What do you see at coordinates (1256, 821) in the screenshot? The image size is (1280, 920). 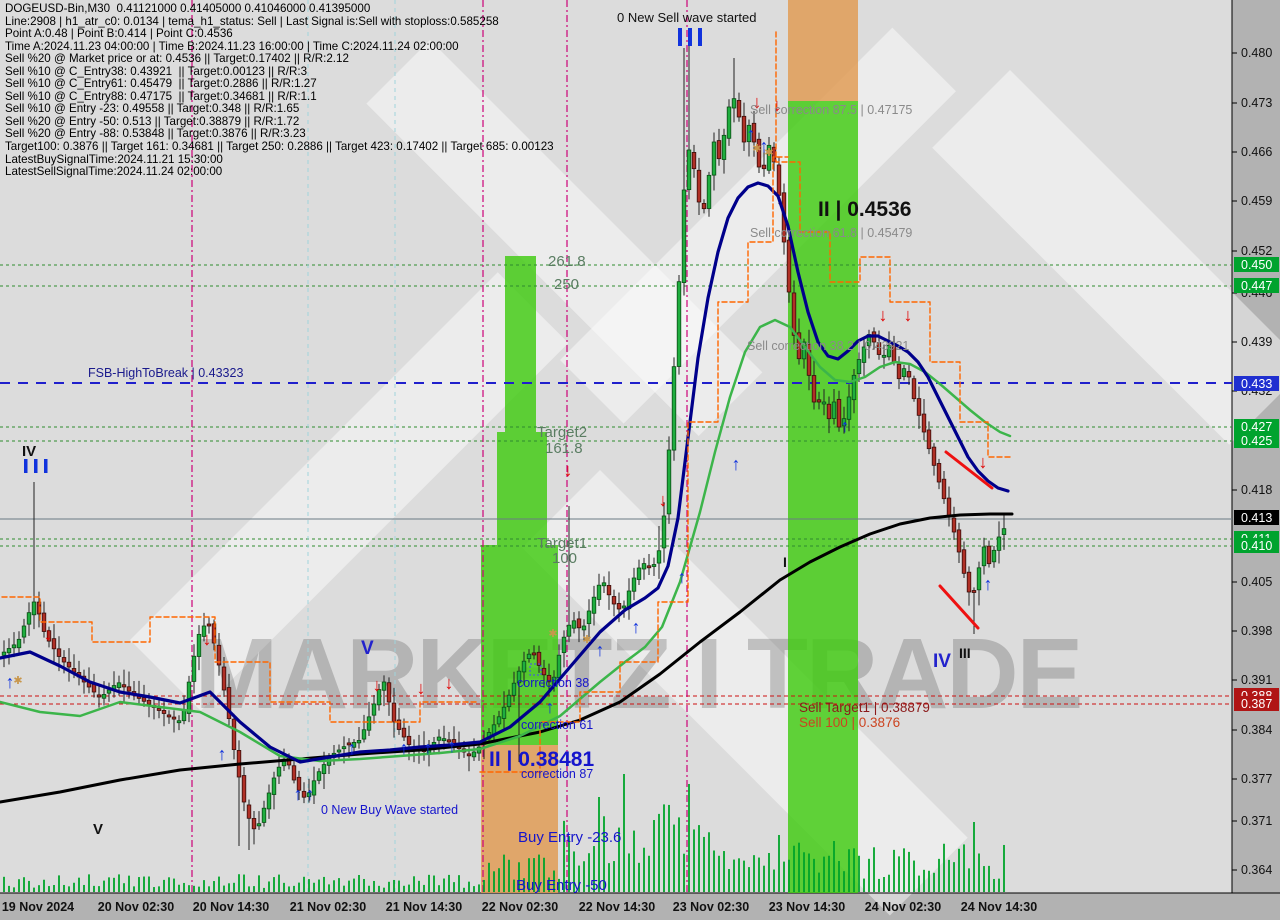 I see `svg-text: 0.371` at bounding box center [1256, 821].